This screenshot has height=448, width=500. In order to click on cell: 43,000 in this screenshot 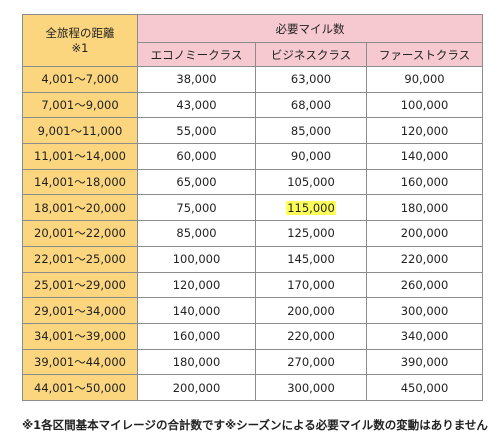, I will do `click(196, 105)`.